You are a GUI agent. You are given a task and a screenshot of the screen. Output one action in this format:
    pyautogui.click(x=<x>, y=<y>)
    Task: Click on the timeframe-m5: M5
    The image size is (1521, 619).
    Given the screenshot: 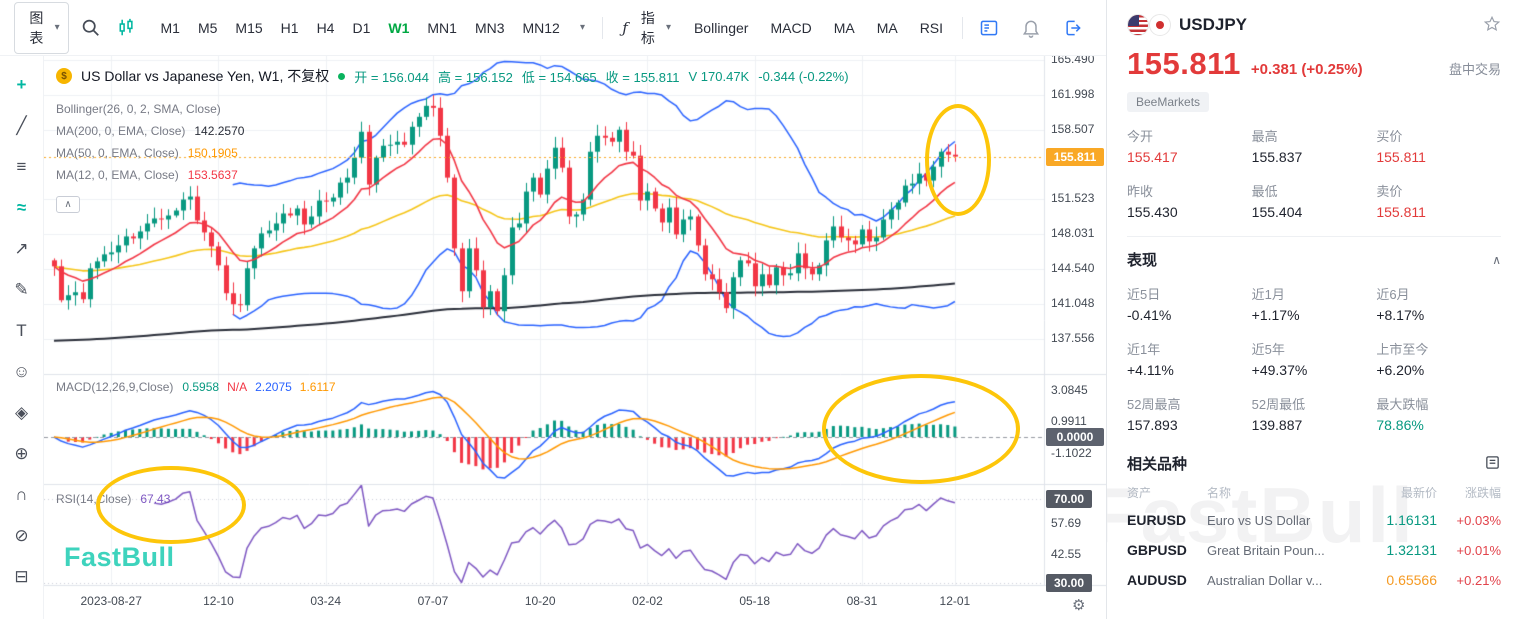 What is the action you would take?
    pyautogui.click(x=207, y=28)
    